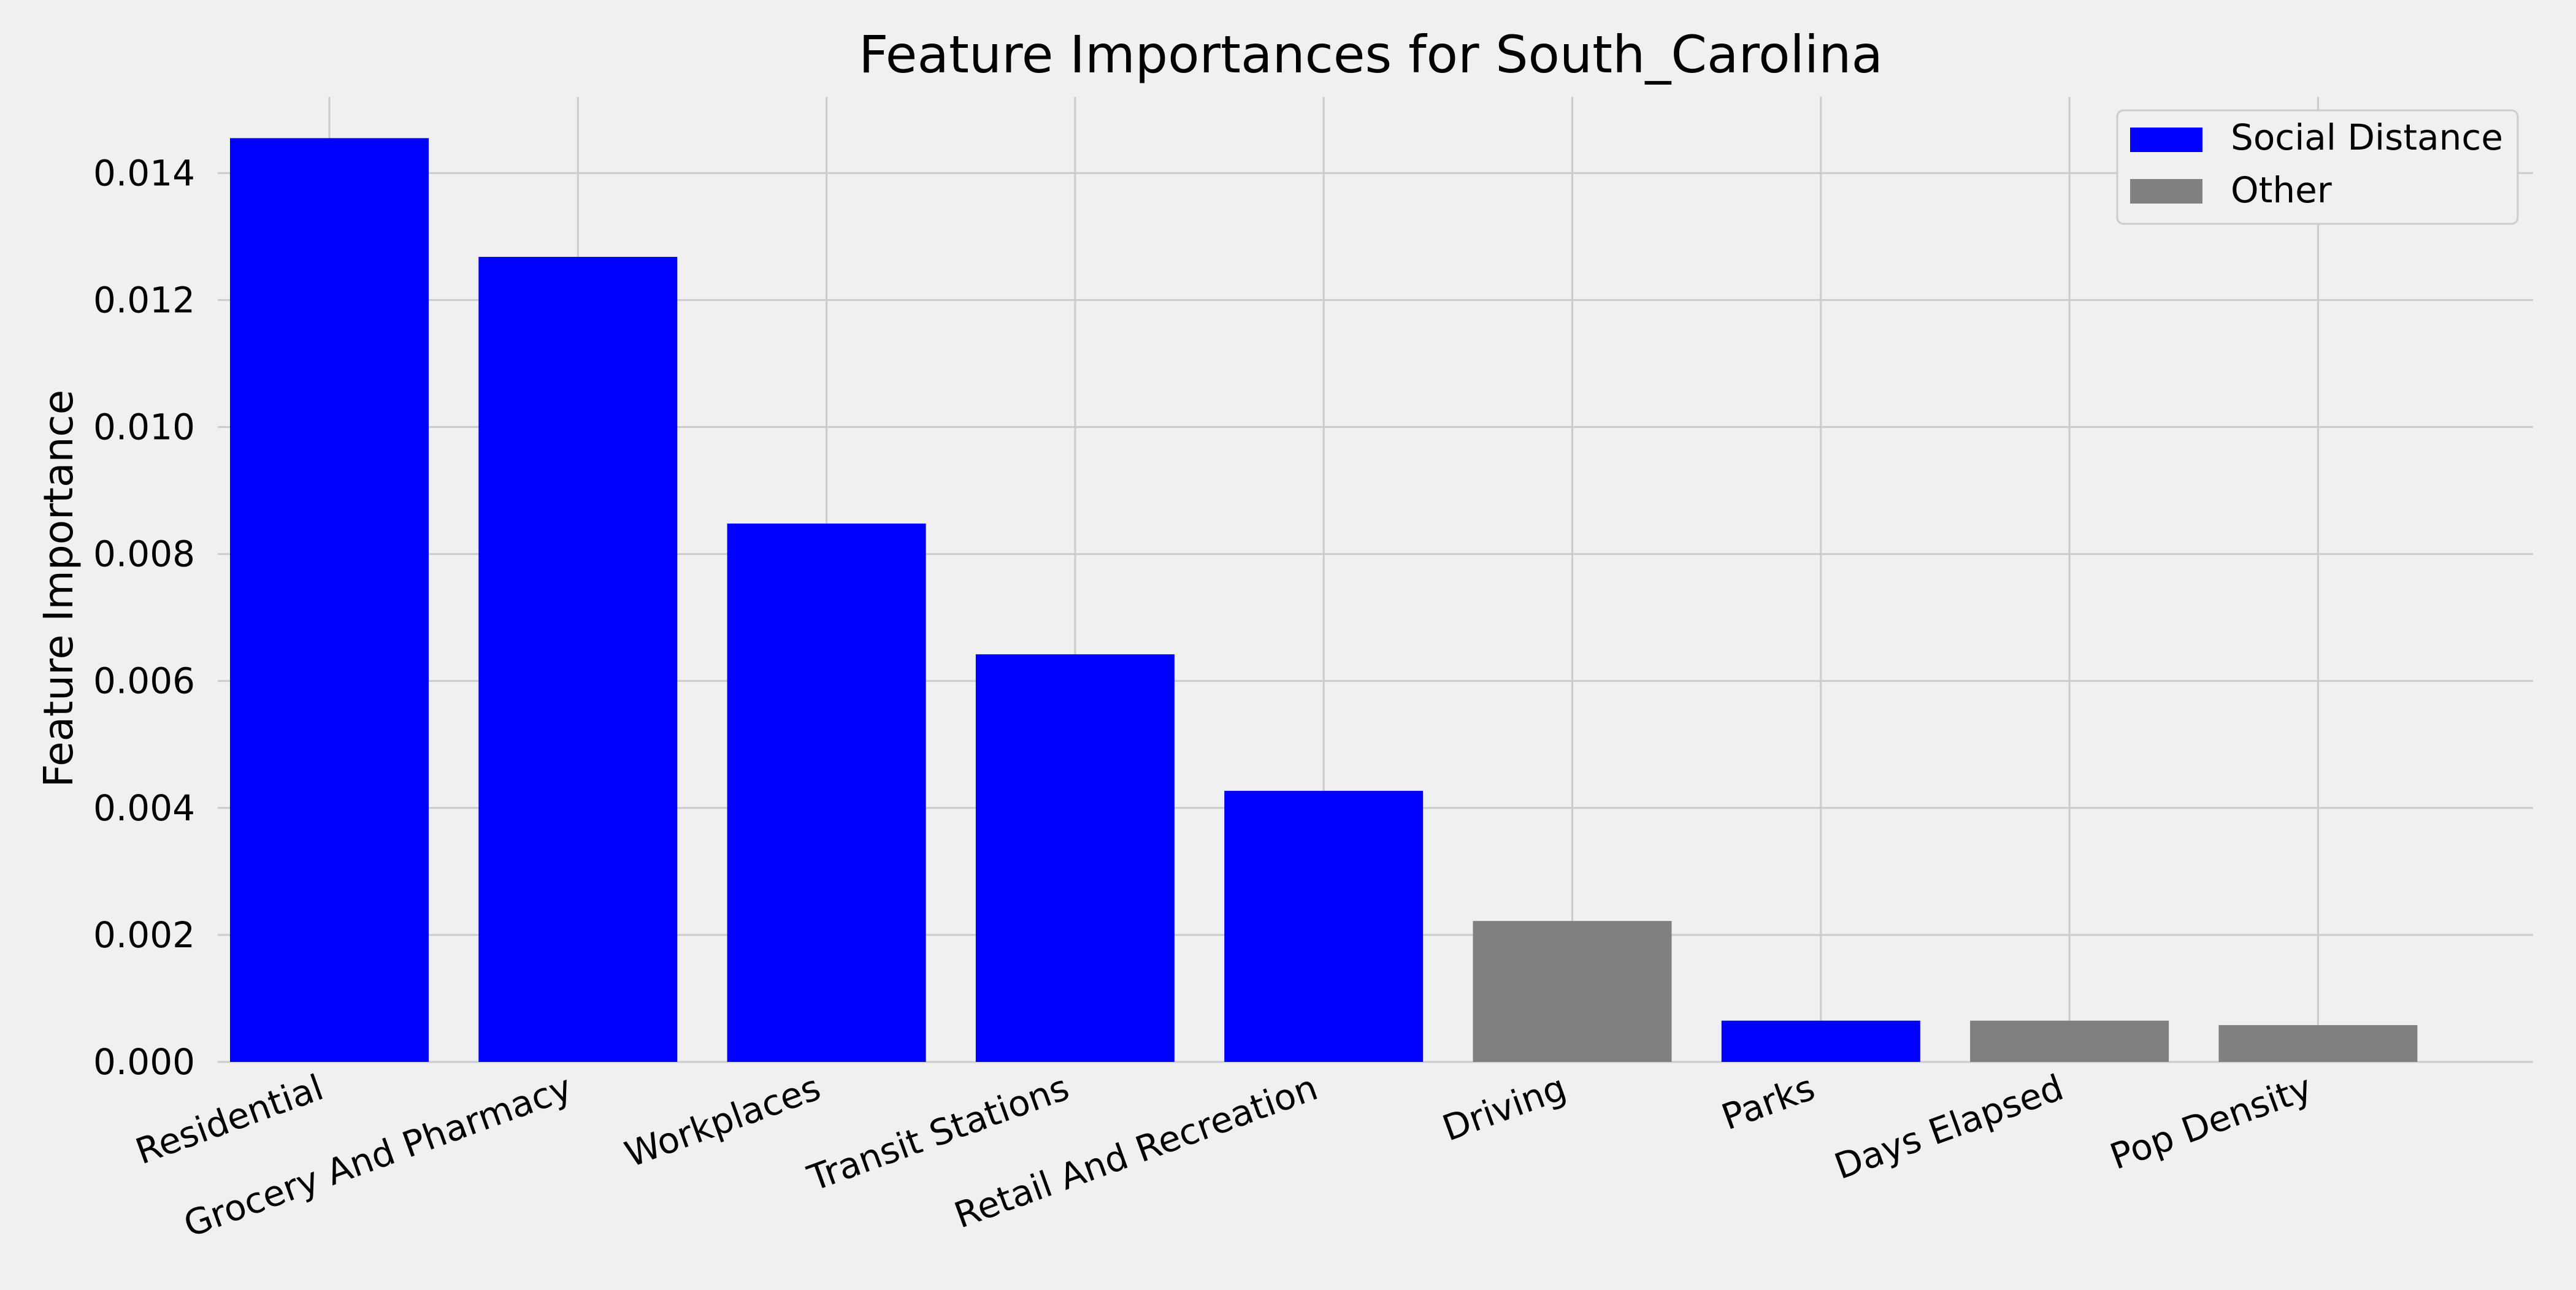  I want to click on bar-retail-and-recreation, so click(1324, 926).